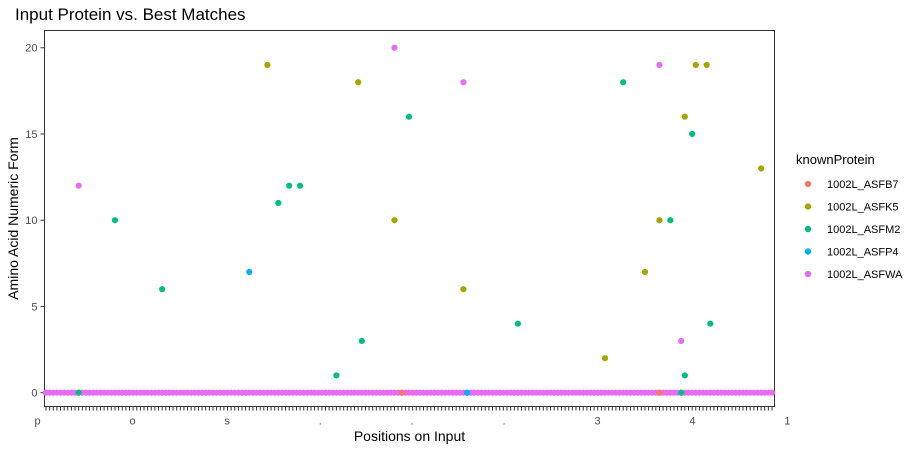  Describe the element at coordinates (34, 394) in the screenshot. I see `y-tick-label: 0` at that location.